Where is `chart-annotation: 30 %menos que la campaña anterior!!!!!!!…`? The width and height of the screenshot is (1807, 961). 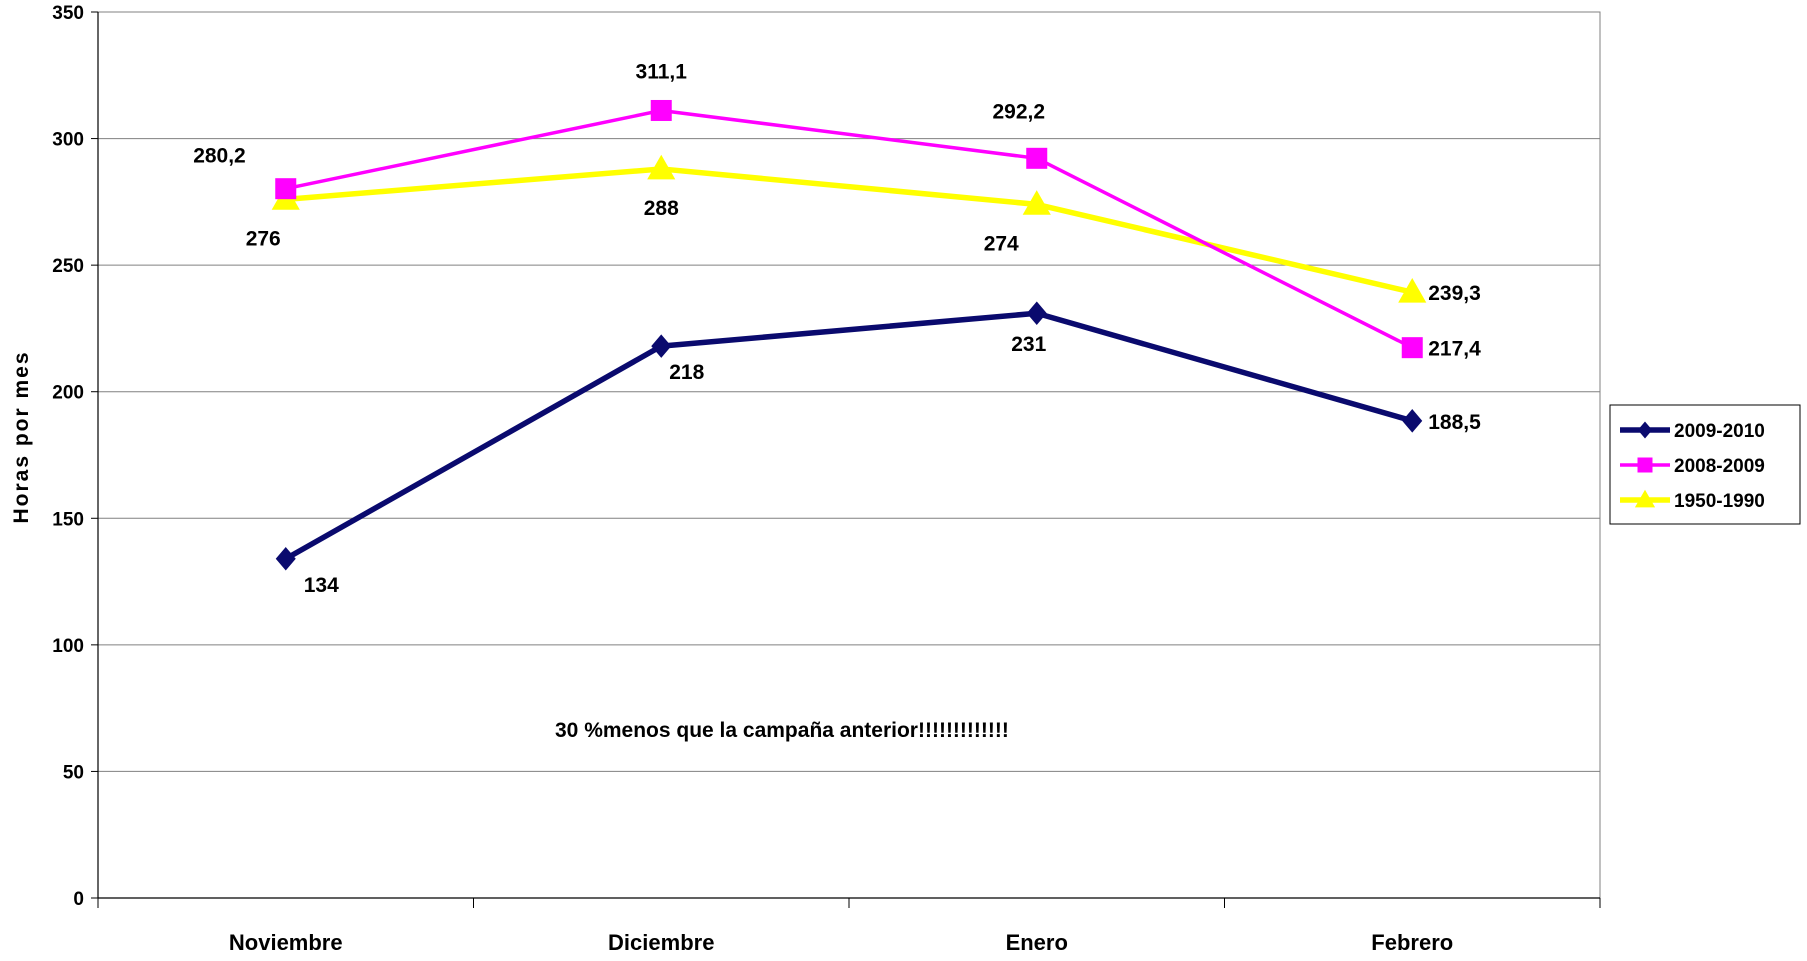 chart-annotation: 30 %menos que la campaña anterior!!!!!!!… is located at coordinates (782, 730).